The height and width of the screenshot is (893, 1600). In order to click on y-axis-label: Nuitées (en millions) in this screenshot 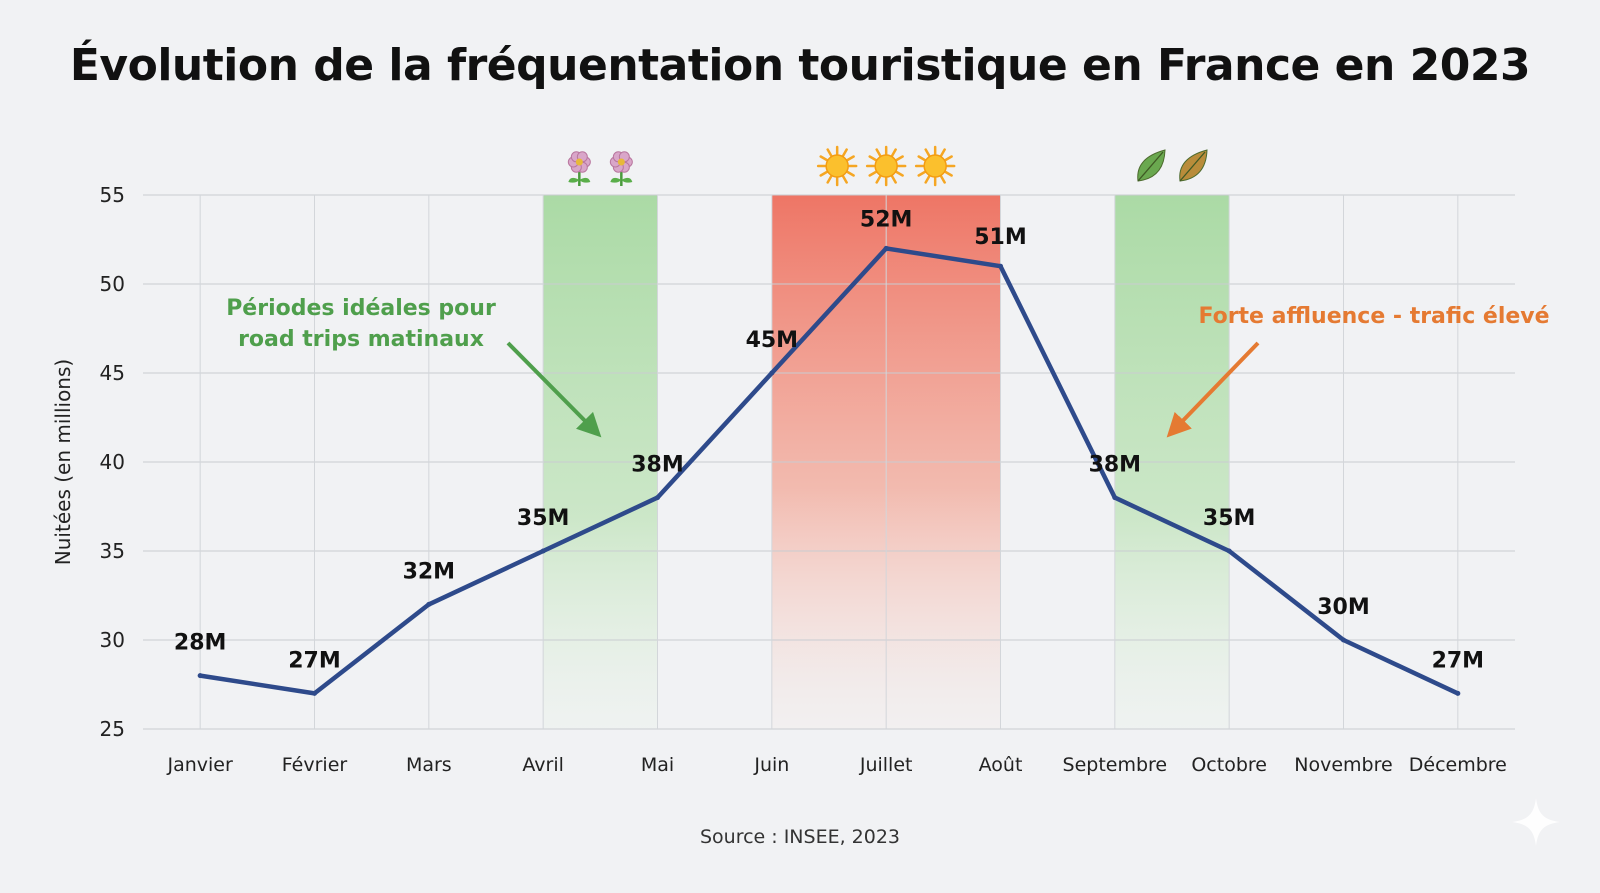, I will do `click(63, 462)`.